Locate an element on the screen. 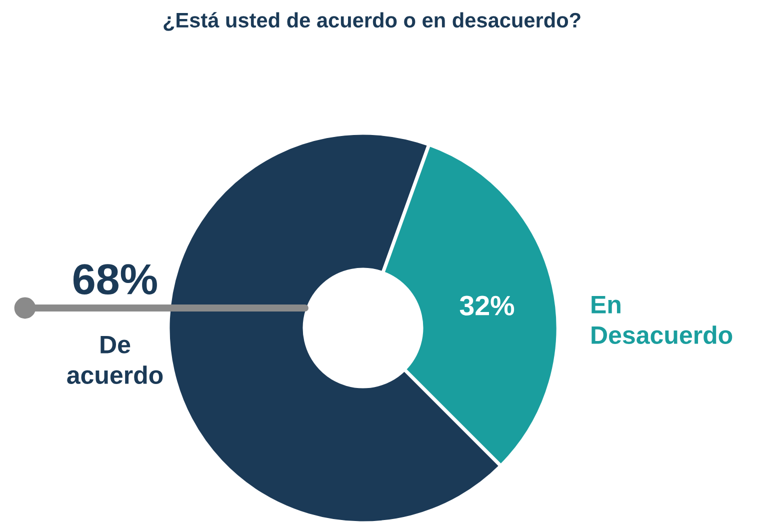  slice-label: En Desacuerdo is located at coordinates (662, 320).